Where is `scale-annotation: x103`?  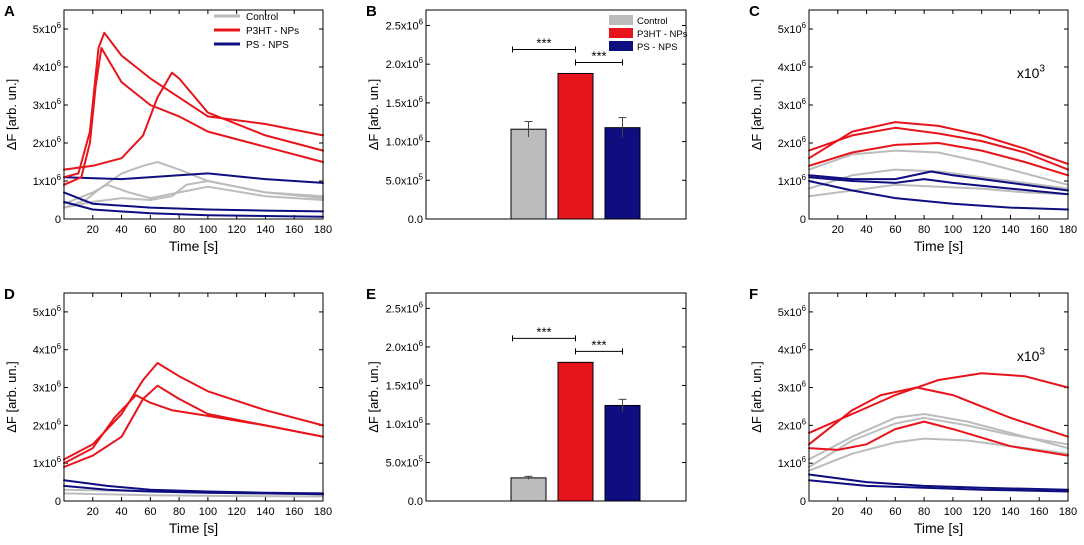 scale-annotation: x103 is located at coordinates (1031, 355).